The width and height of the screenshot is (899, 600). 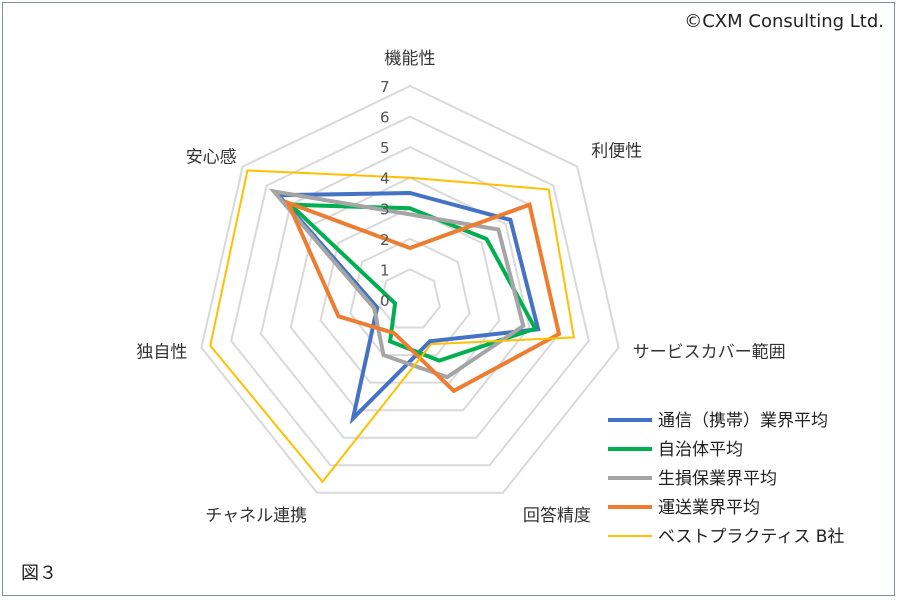 I want to click on axis-label-3: サービスカバー範囲, so click(x=709, y=353).